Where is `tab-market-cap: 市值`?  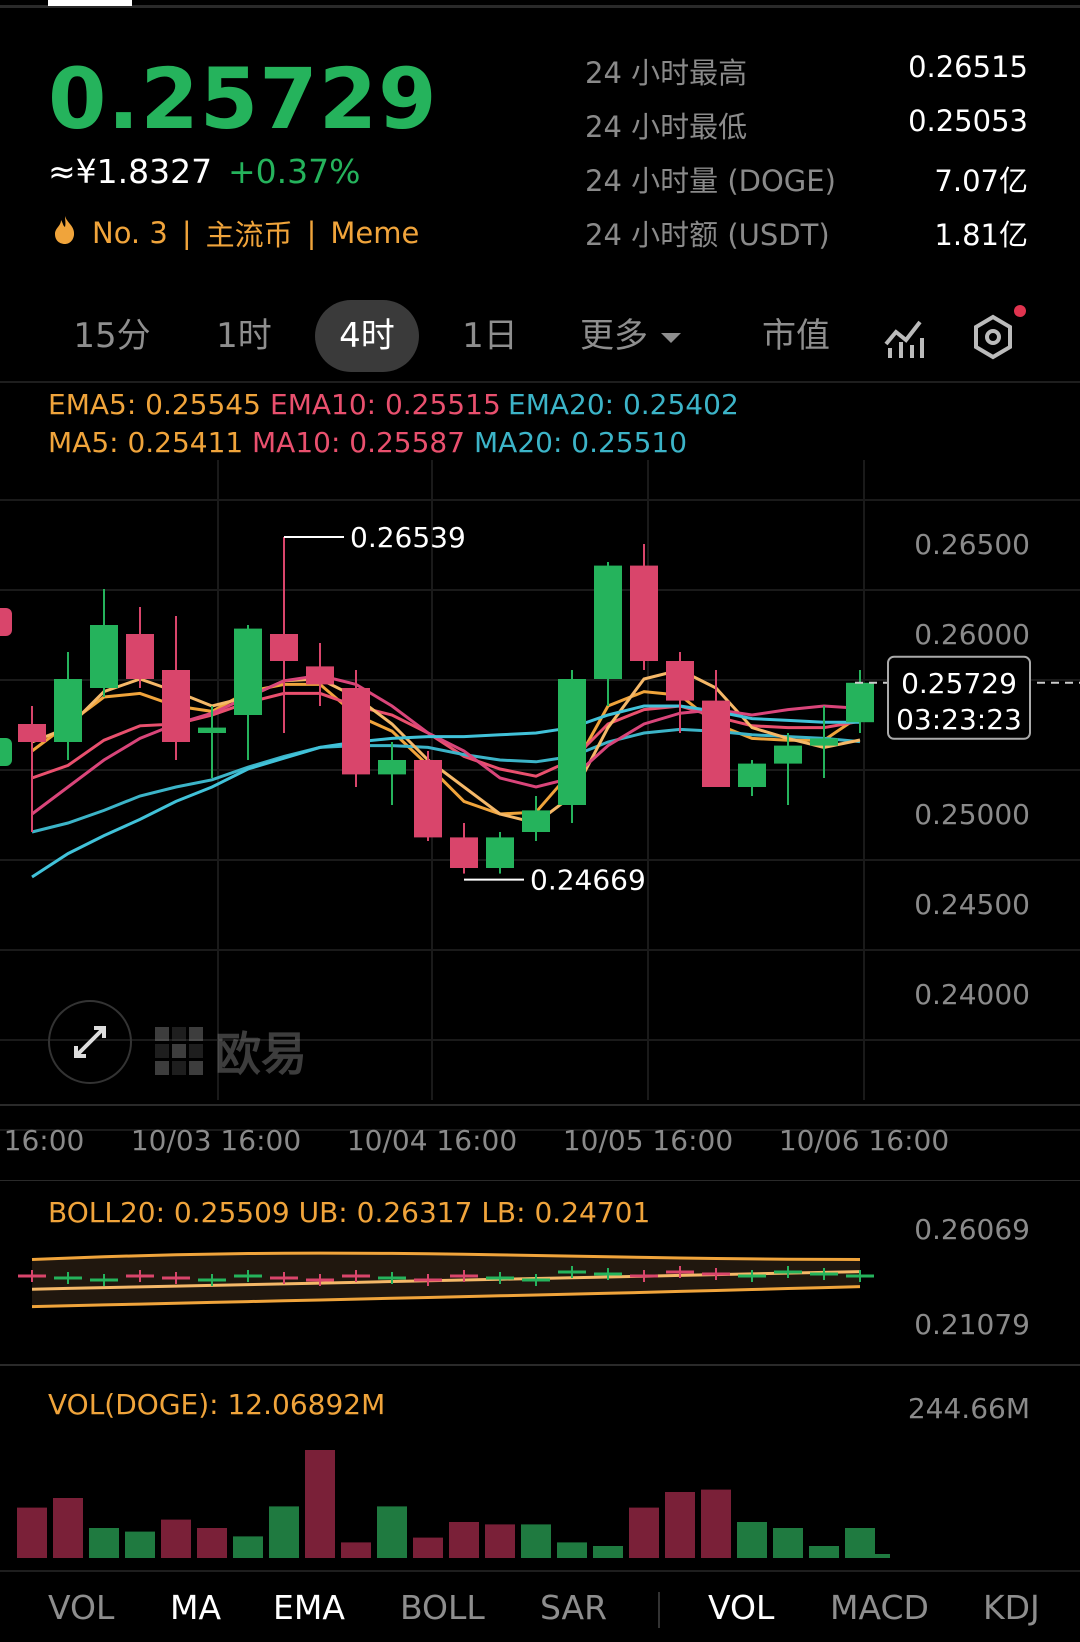
tab-market-cap: 市值 is located at coordinates (796, 336).